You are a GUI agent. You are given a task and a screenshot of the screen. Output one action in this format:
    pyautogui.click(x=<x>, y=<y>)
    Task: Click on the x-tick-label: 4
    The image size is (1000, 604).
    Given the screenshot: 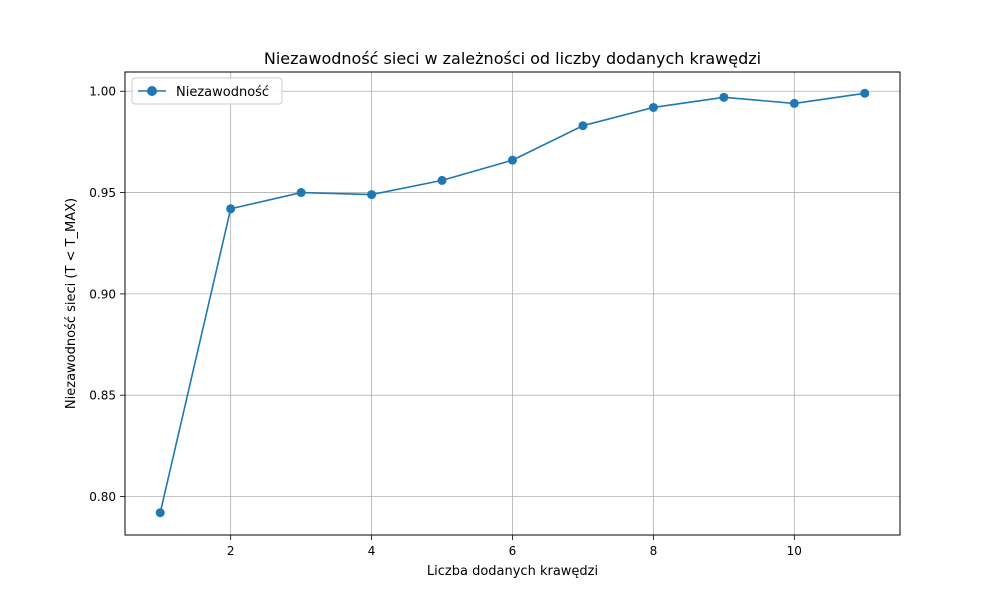 What is the action you would take?
    pyautogui.click(x=372, y=551)
    